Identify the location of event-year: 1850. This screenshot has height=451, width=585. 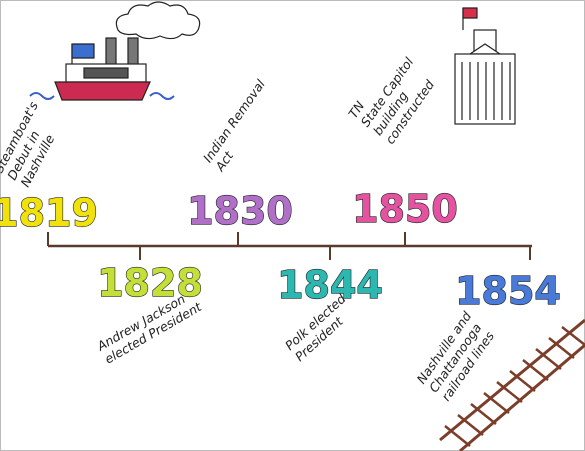
(405, 209).